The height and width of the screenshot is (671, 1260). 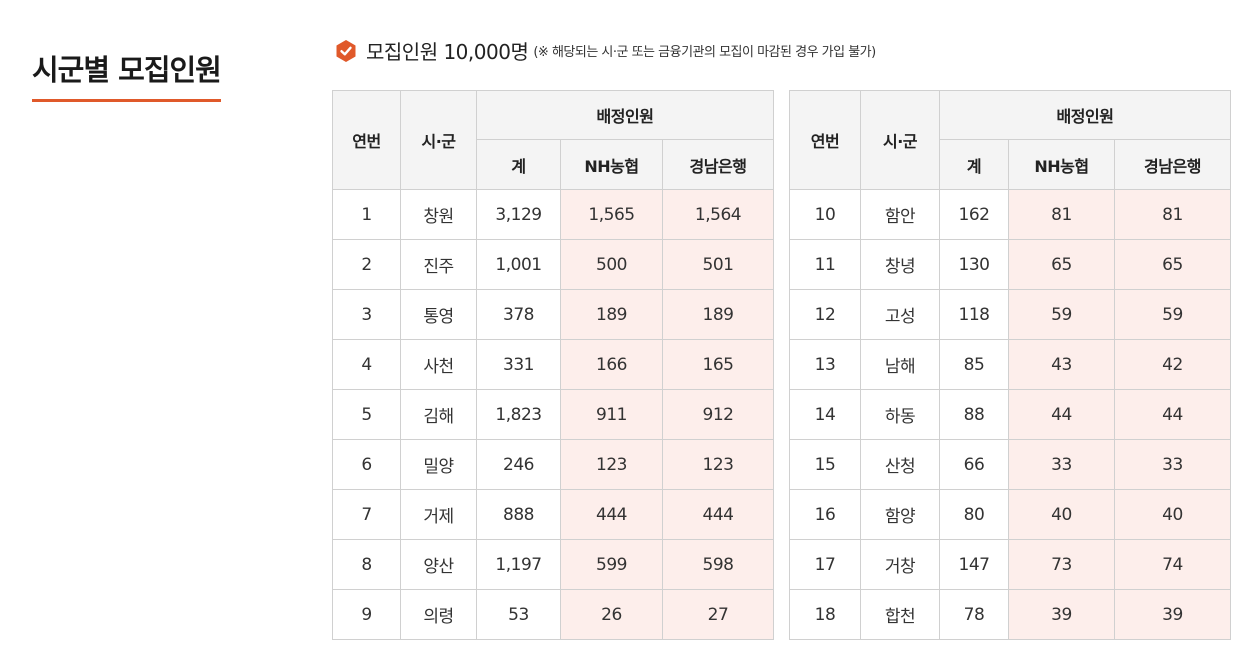 I want to click on cell-total: 1,197, so click(x=518, y=564).